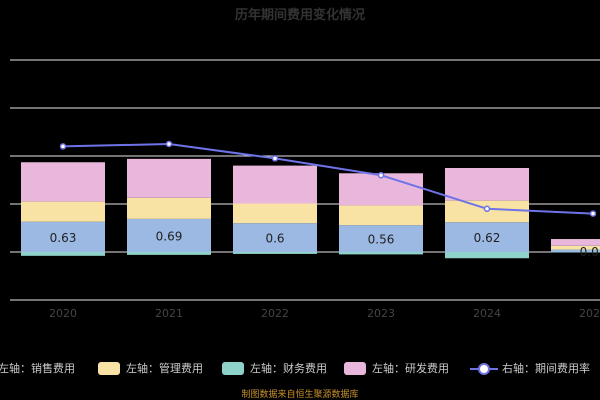  I want to click on legend-item: 右轴：期间费用率, so click(530, 368).